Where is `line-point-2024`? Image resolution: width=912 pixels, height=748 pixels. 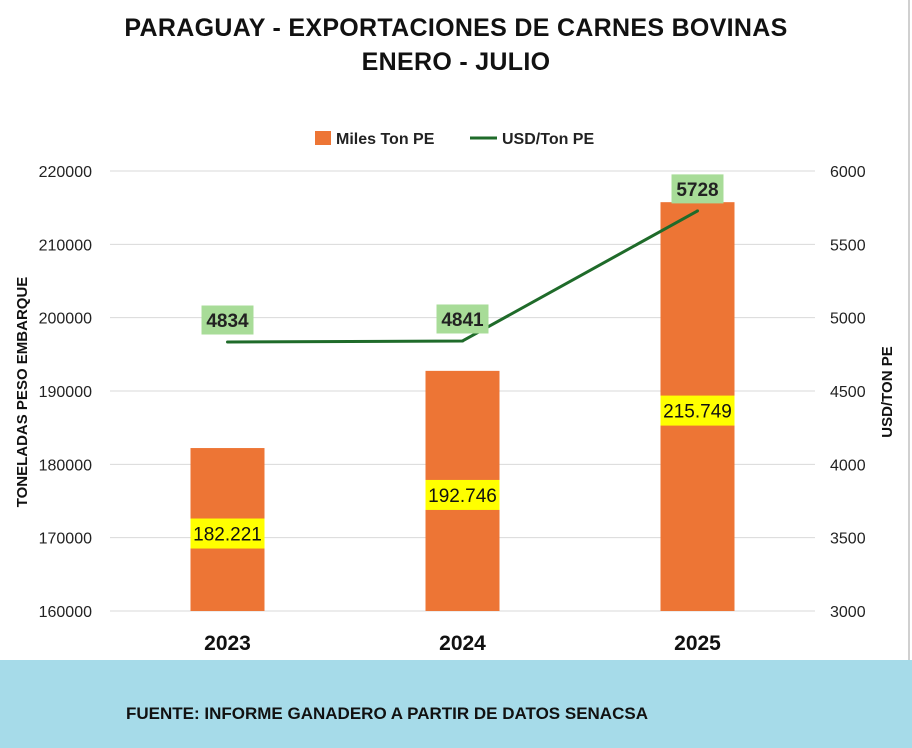 line-point-2024 is located at coordinates (462, 341).